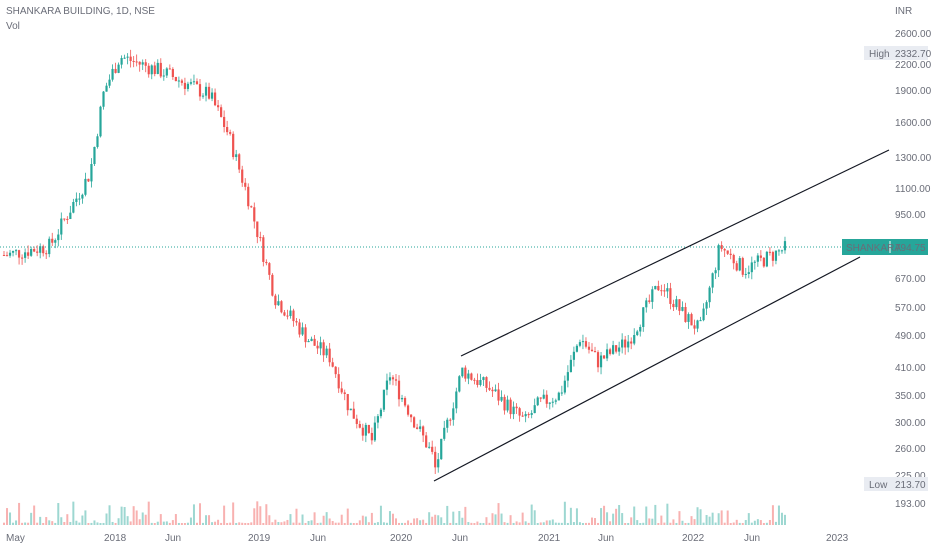 The image size is (932, 550). Describe the element at coordinates (910, 215) in the screenshot. I see `price-tick-label: 950.00` at that location.